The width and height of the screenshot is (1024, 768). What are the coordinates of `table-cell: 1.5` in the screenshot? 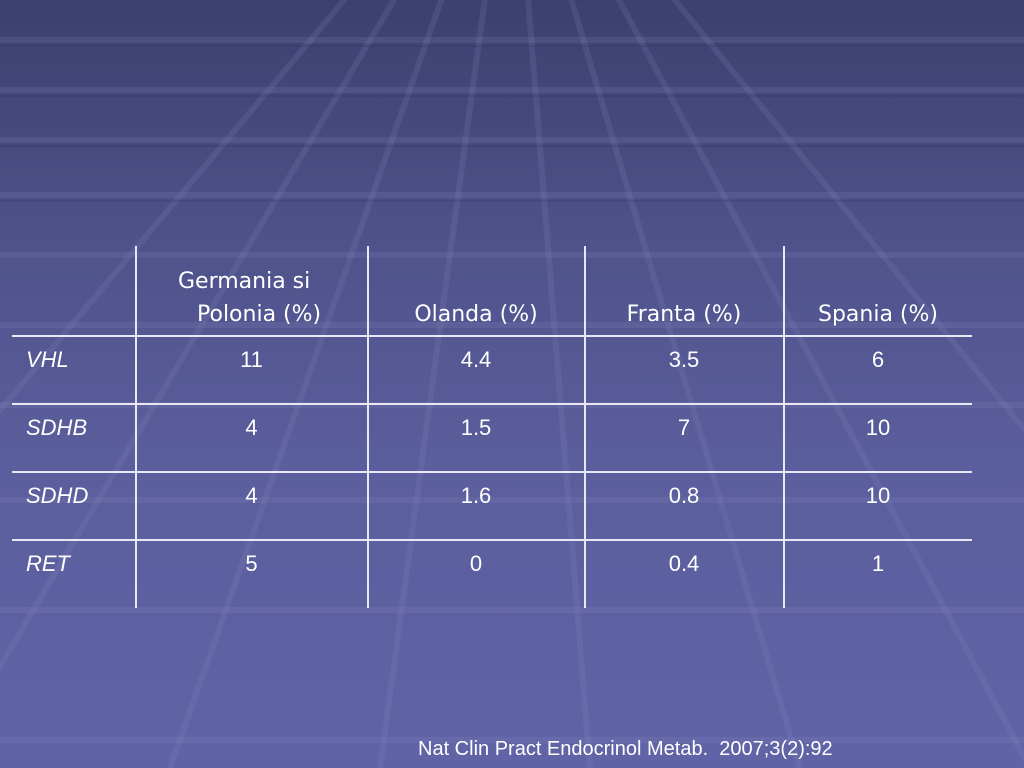 It's located at (476, 427).